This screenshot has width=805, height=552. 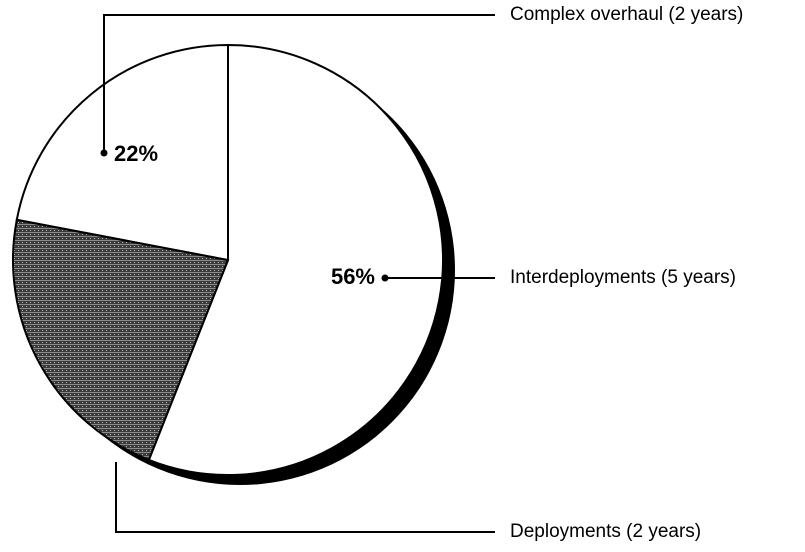 I want to click on value-label: 56%, so click(x=353, y=276).